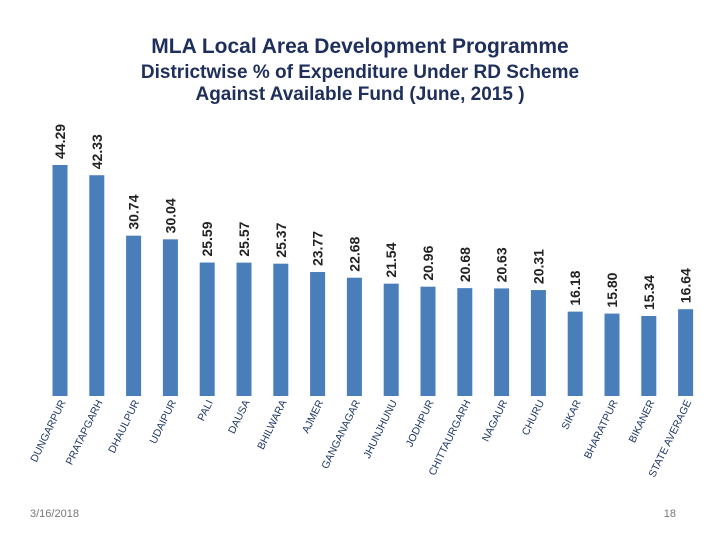  Describe the element at coordinates (341, 434) in the screenshot. I see `category-label: GANGANAGAR` at that location.